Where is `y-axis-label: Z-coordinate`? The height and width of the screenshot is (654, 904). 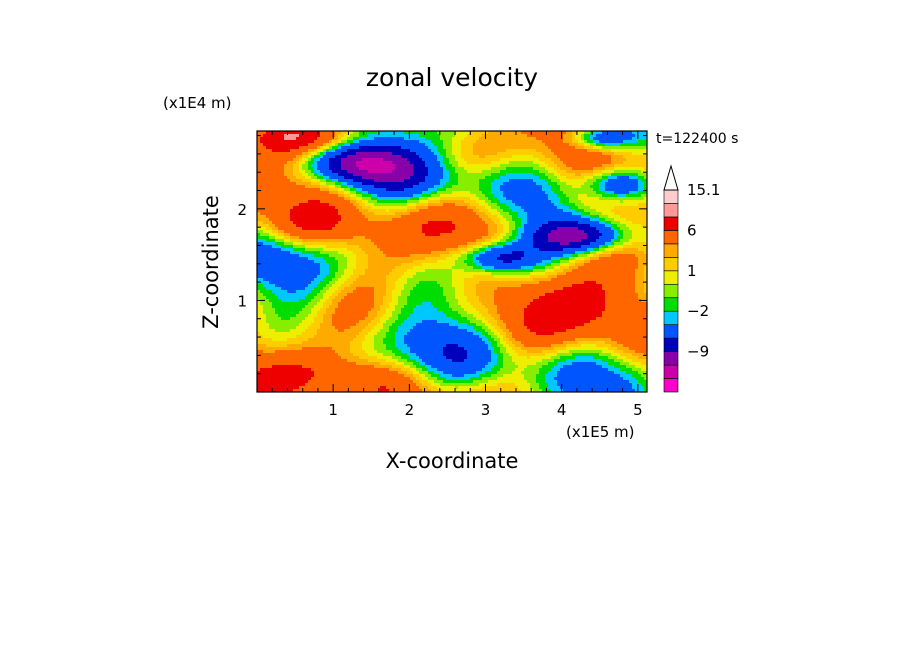
y-axis-label: Z-coordinate is located at coordinates (211, 262).